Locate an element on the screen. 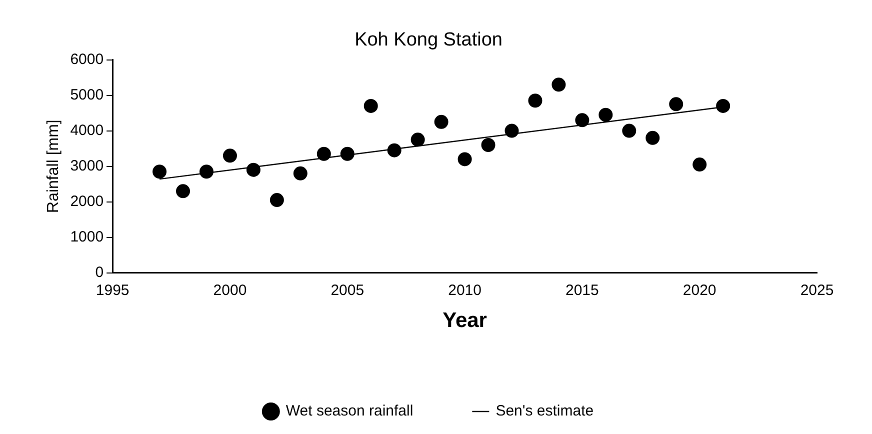 The image size is (872, 434). x-tick-label: 2010 is located at coordinates (465, 290).